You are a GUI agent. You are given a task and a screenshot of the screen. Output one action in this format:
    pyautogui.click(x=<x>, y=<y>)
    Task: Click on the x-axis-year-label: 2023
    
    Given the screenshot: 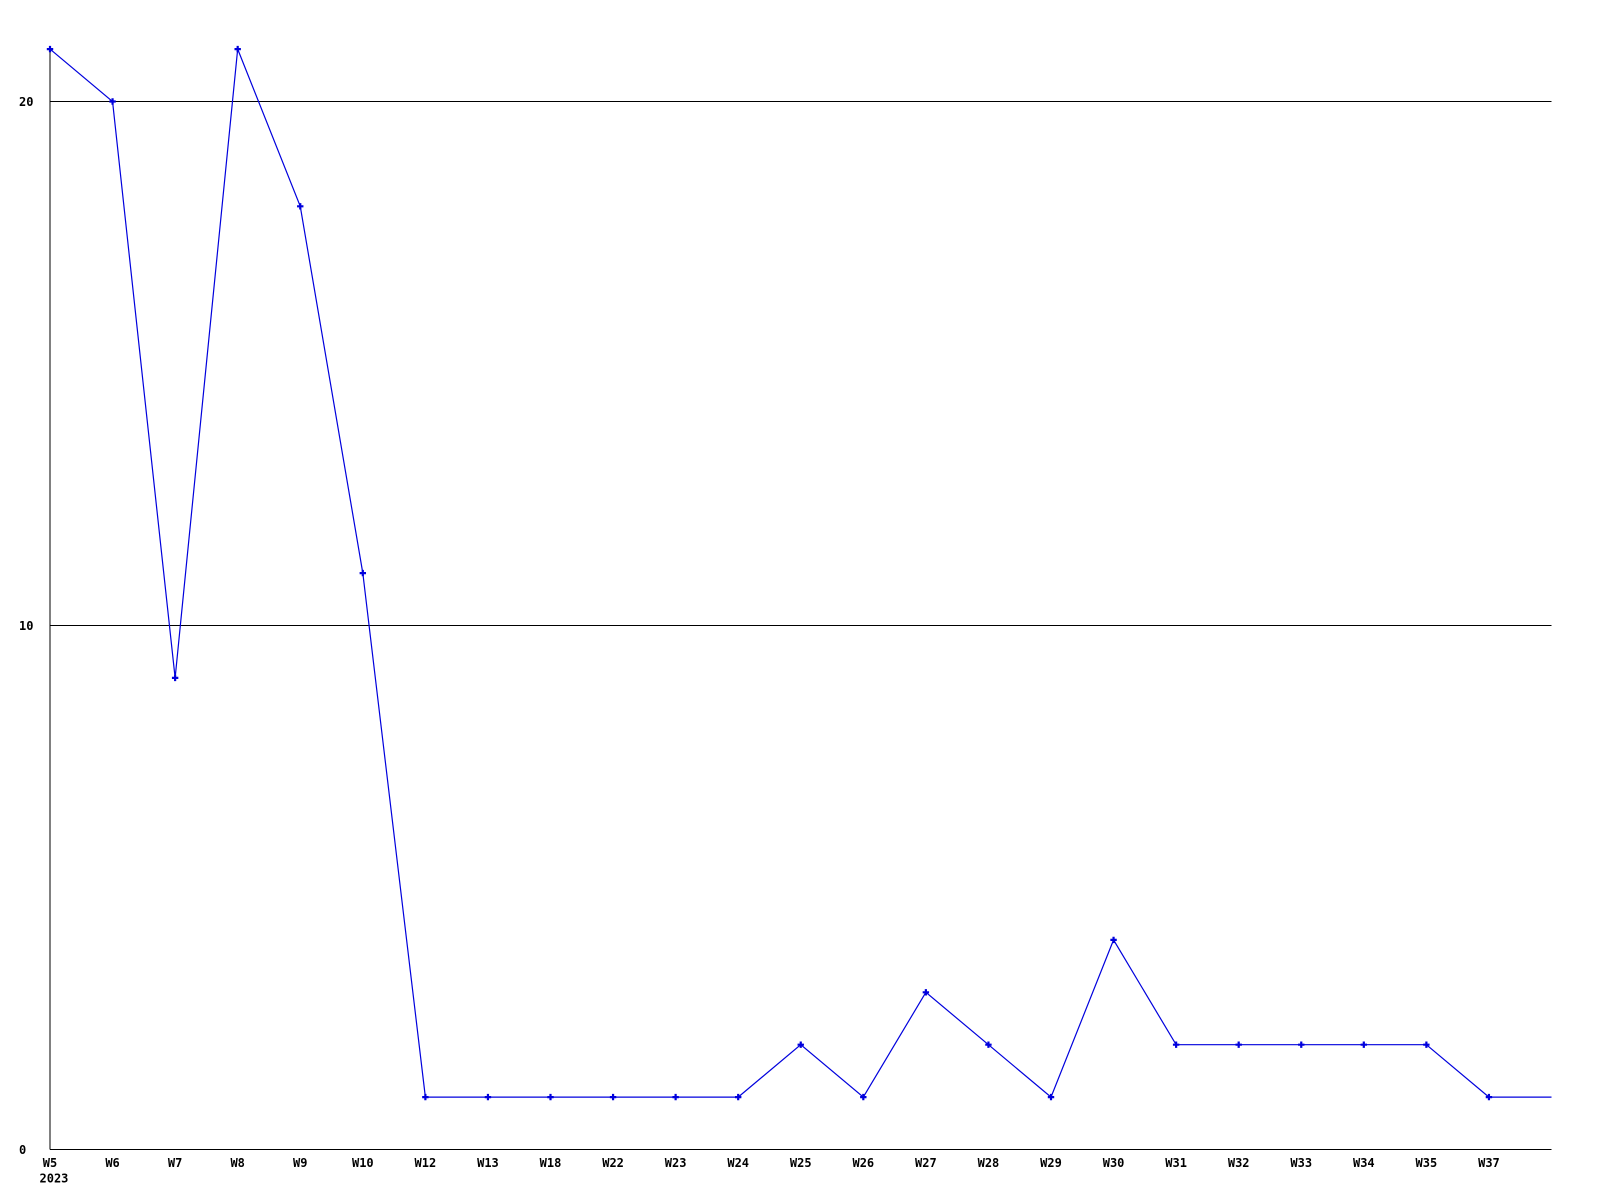 What is the action you would take?
    pyautogui.click(x=54, y=1179)
    